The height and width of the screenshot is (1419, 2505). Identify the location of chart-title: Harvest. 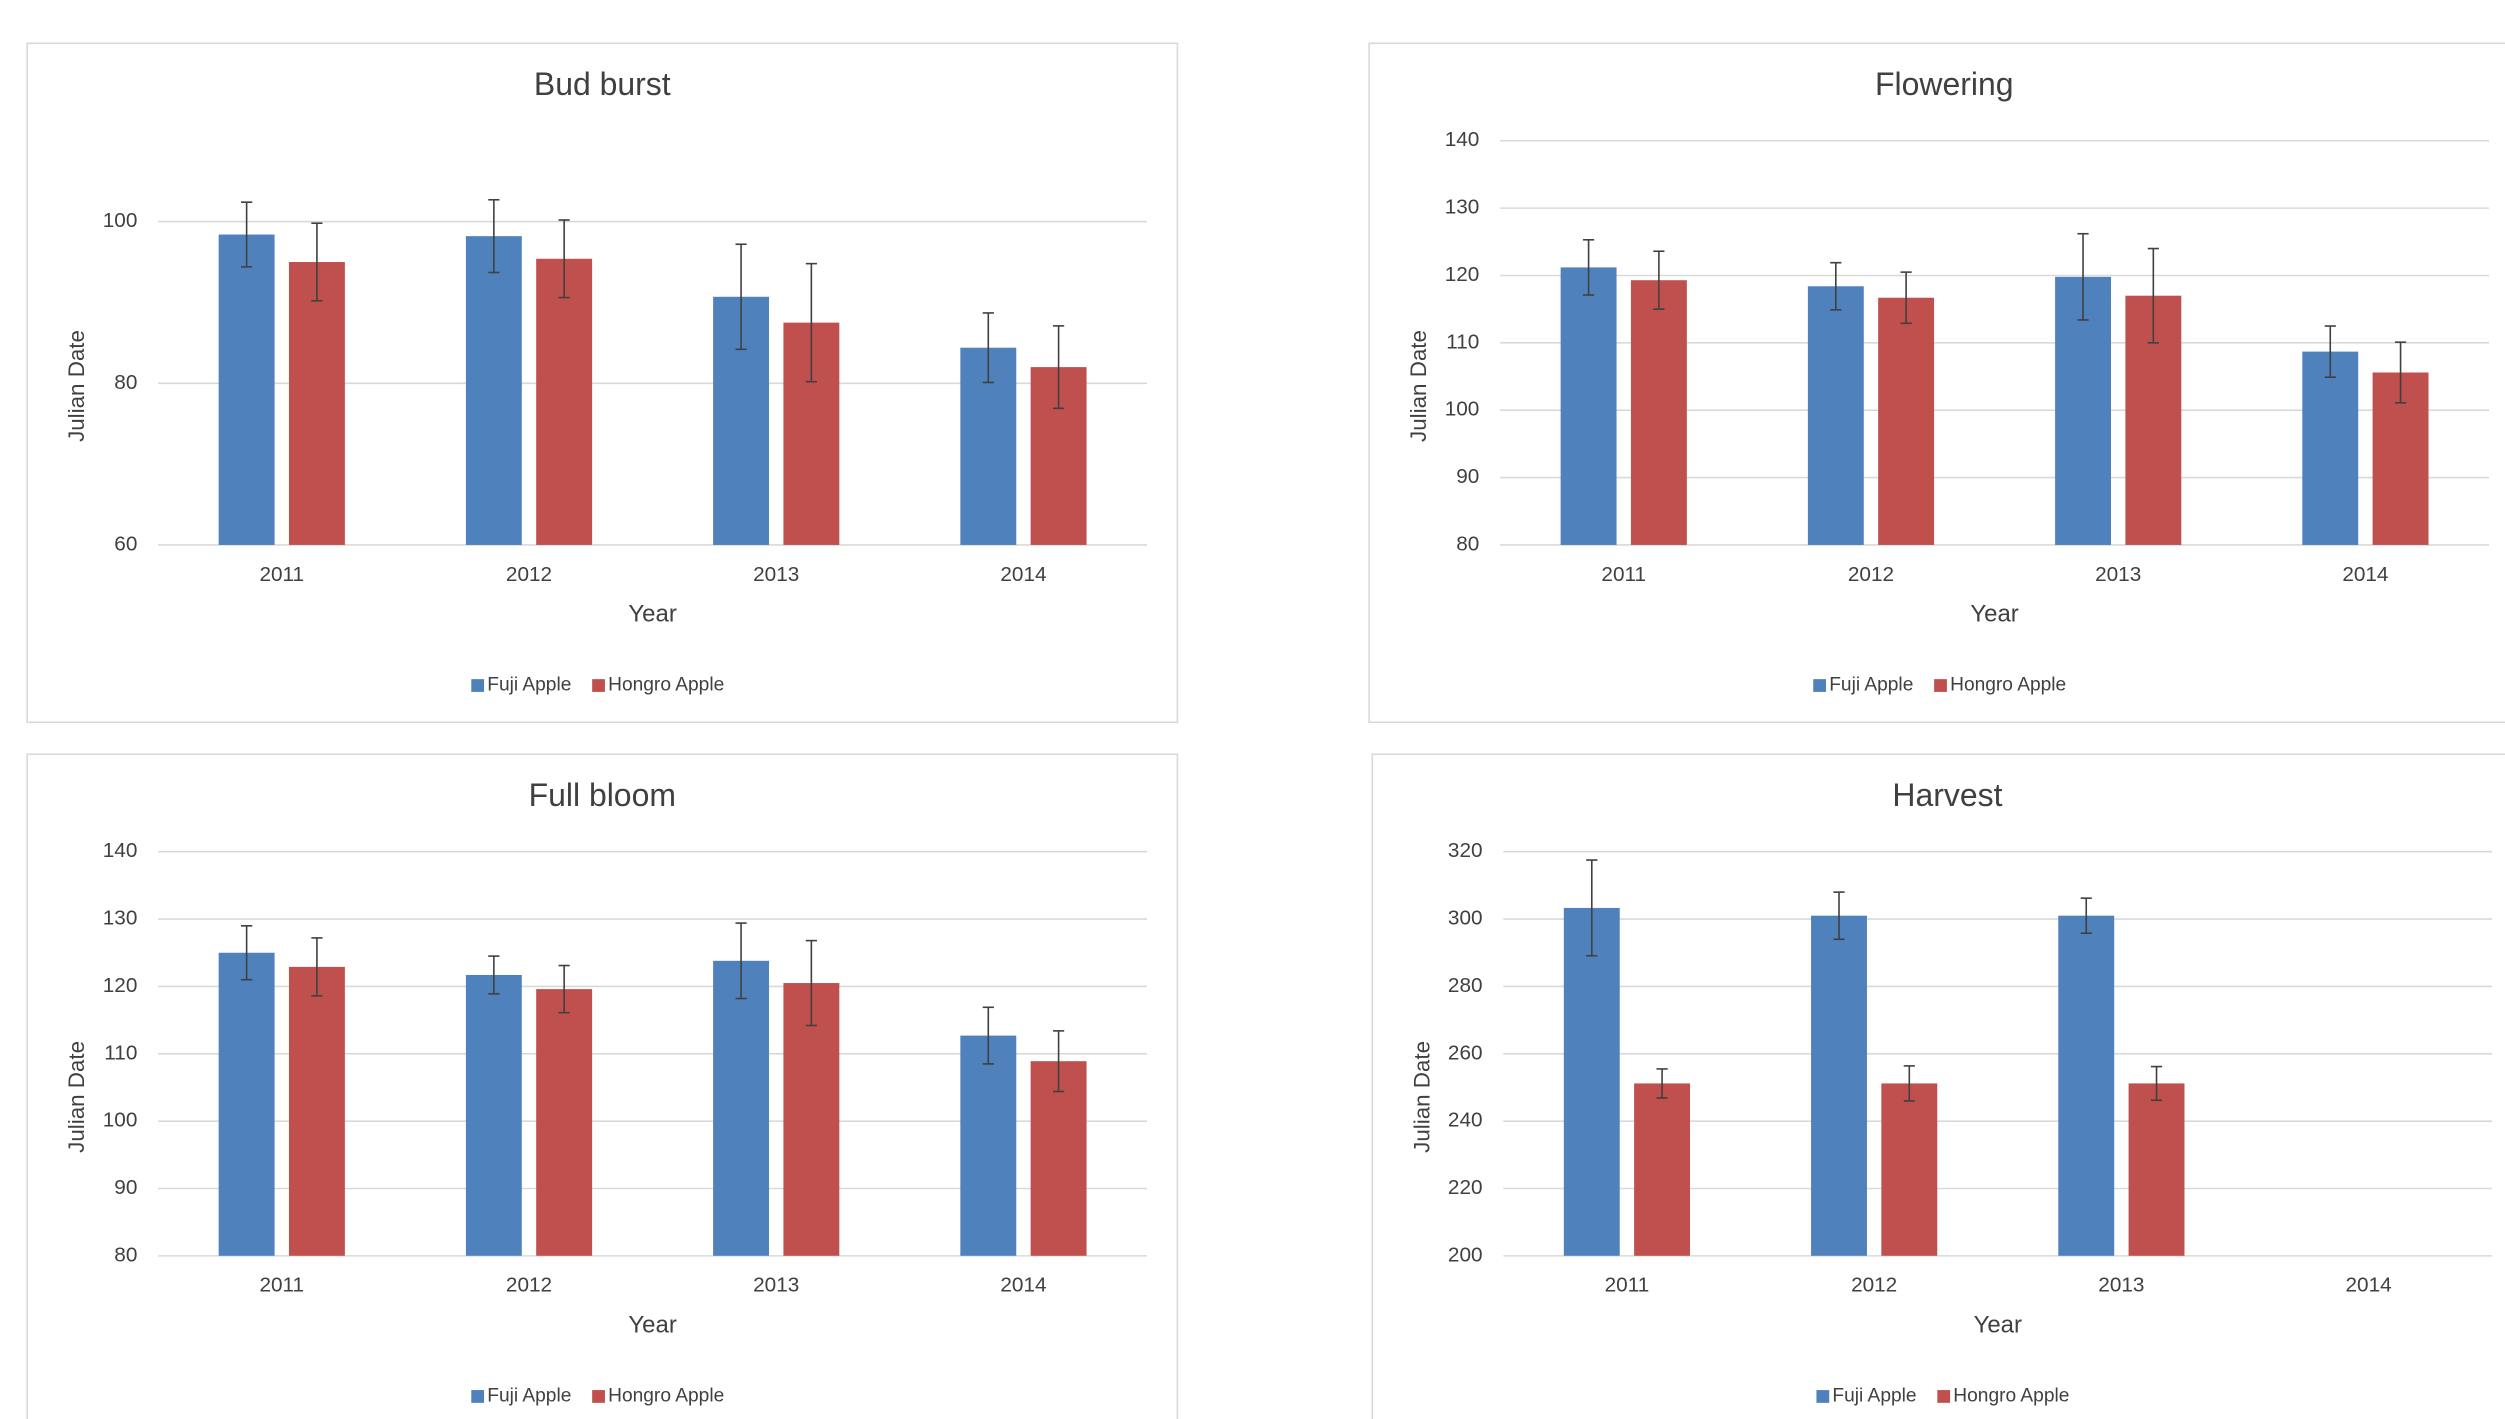
(1947, 795).